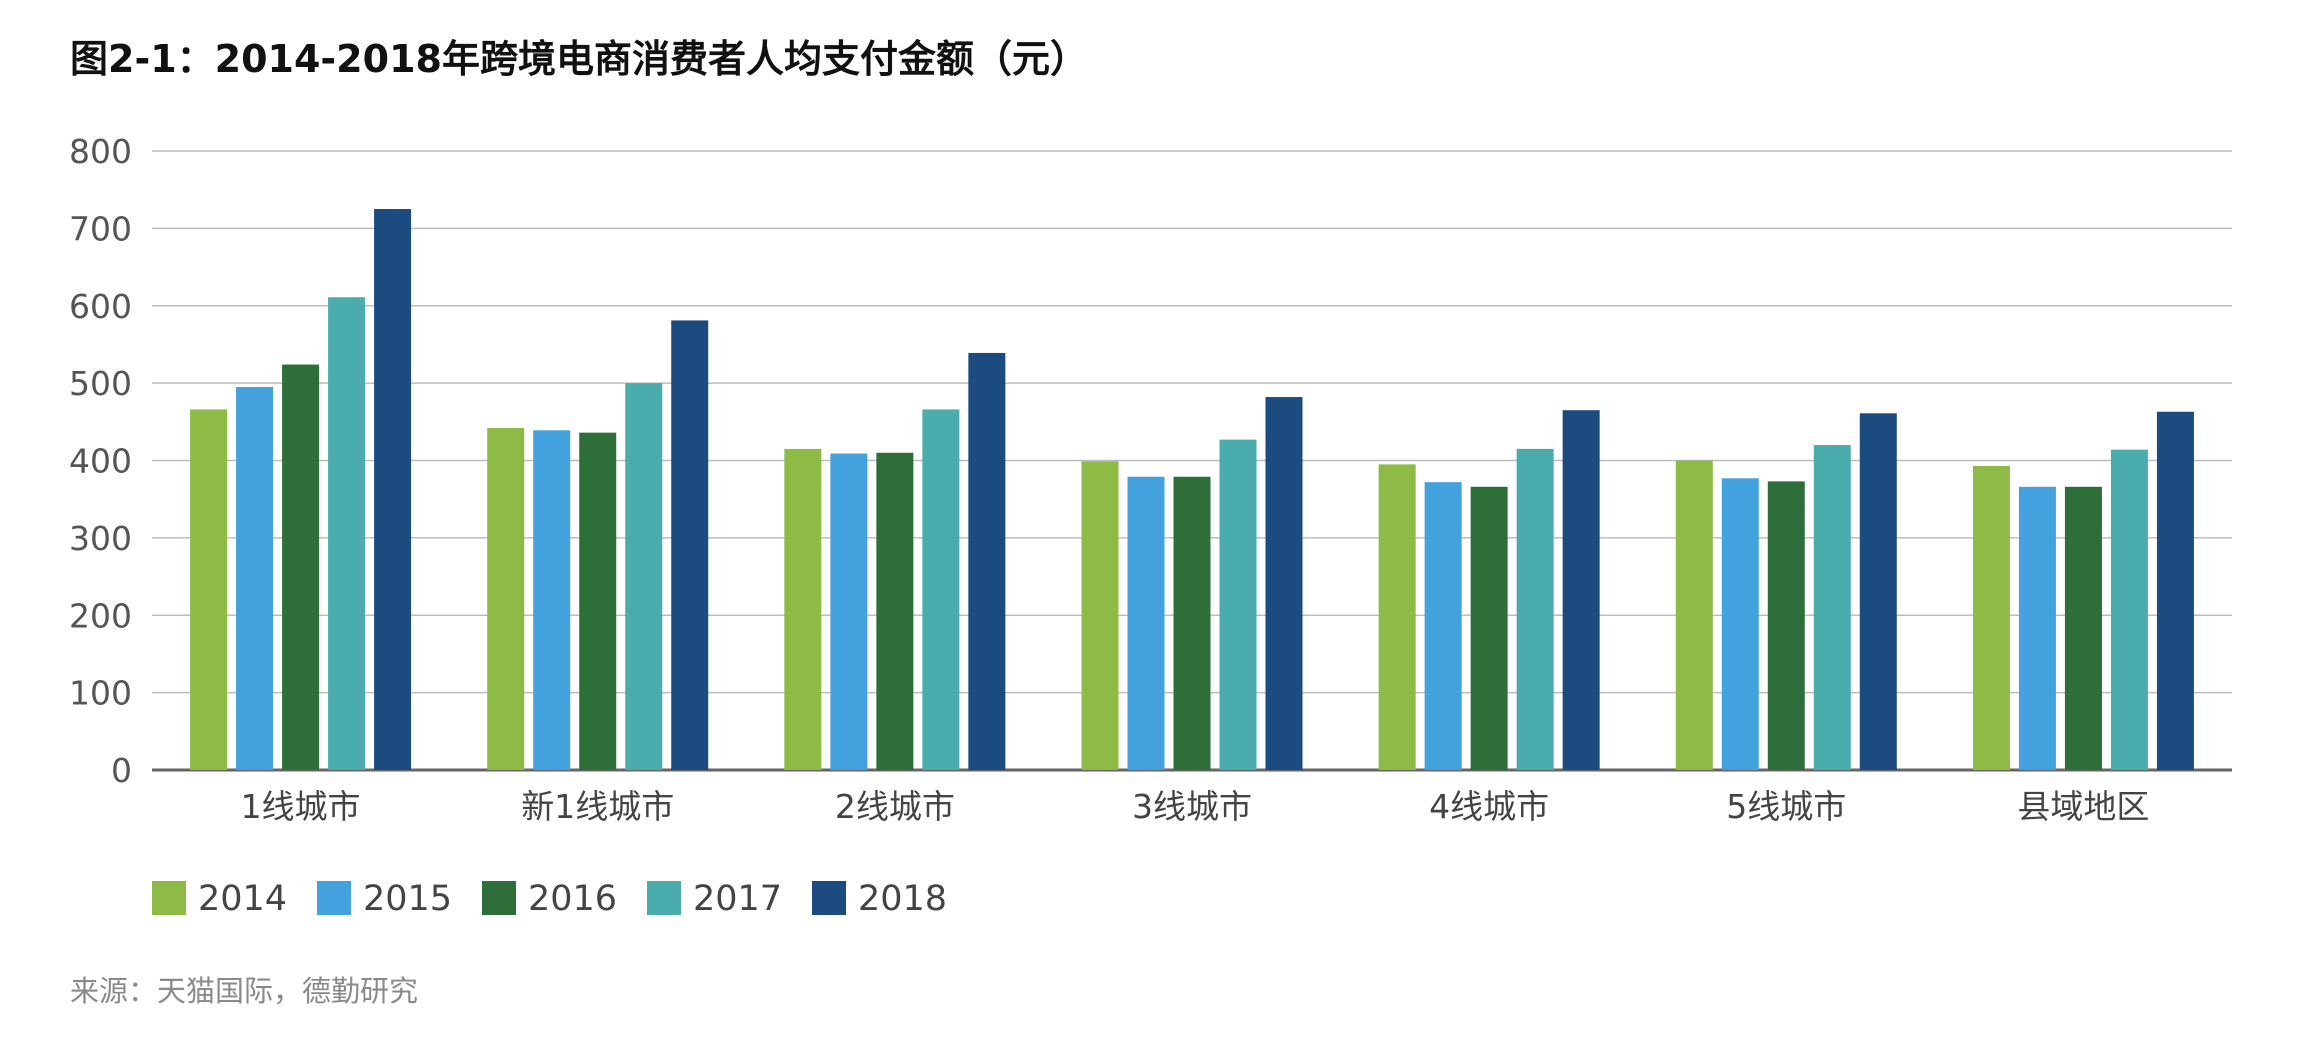 The height and width of the screenshot is (1048, 2312). Describe the element at coordinates (407, 899) in the screenshot. I see `legend-label-2015: 2015` at that location.